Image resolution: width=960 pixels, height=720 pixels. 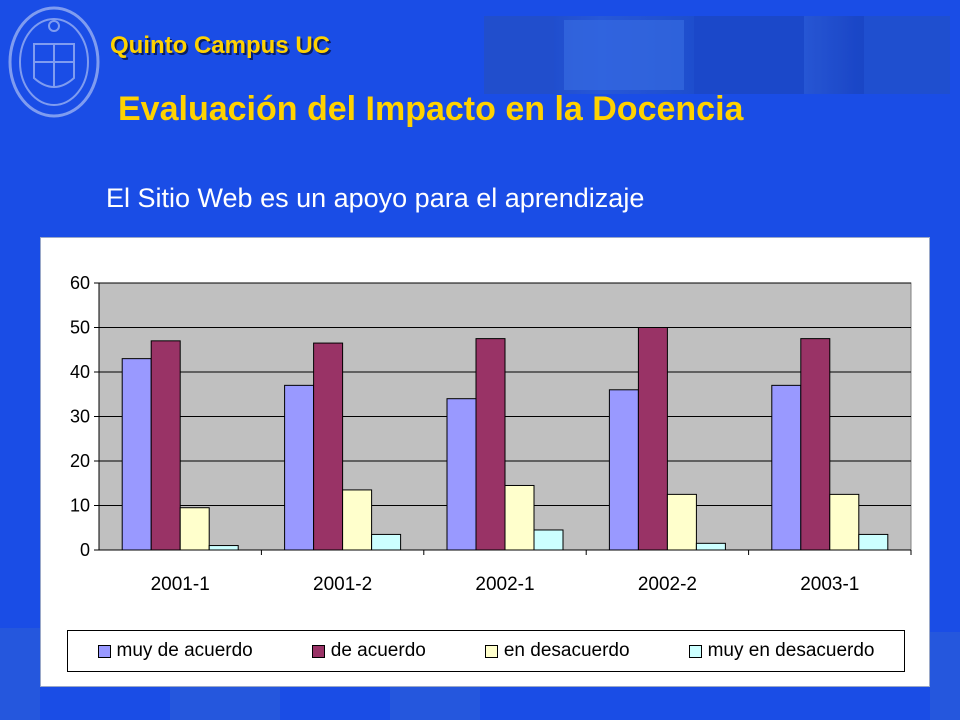 What do you see at coordinates (667, 584) in the screenshot?
I see `x-tick-label: 2002-2` at bounding box center [667, 584].